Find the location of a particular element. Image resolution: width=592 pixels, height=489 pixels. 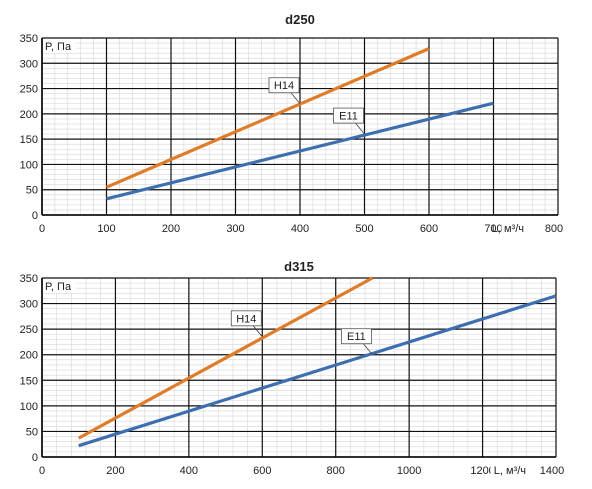

chart-title: d250 is located at coordinates (300, 19).